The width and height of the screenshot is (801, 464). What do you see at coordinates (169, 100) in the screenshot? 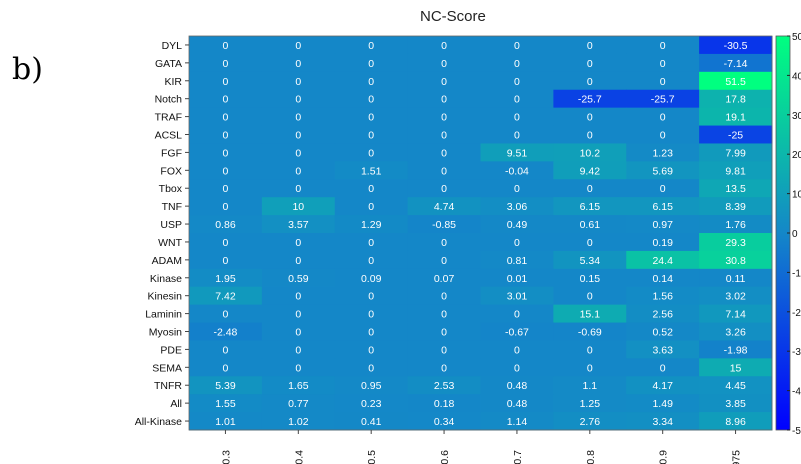
I see `row-label: Notch` at bounding box center [169, 100].